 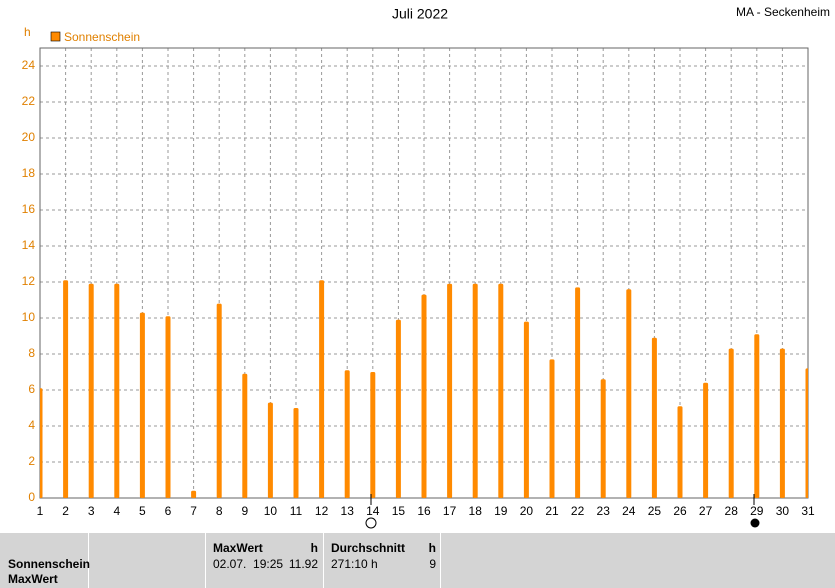 I want to click on new-moon-icon, so click(x=755, y=523).